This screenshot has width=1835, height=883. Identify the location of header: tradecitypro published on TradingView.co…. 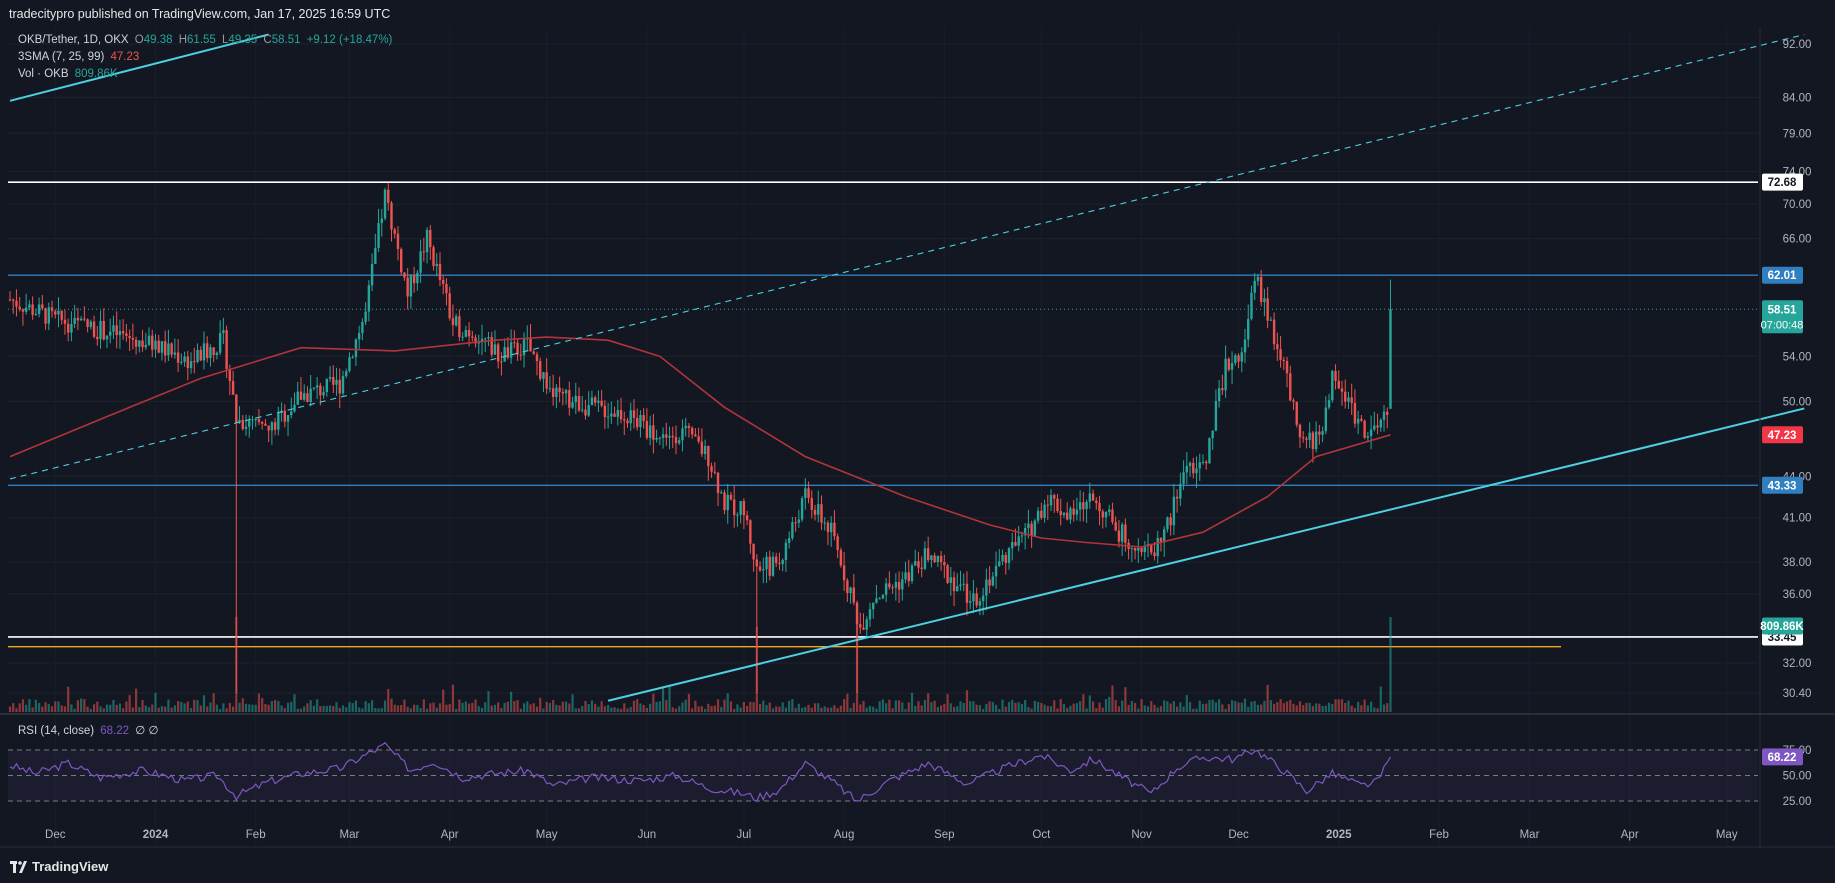
(917, 13).